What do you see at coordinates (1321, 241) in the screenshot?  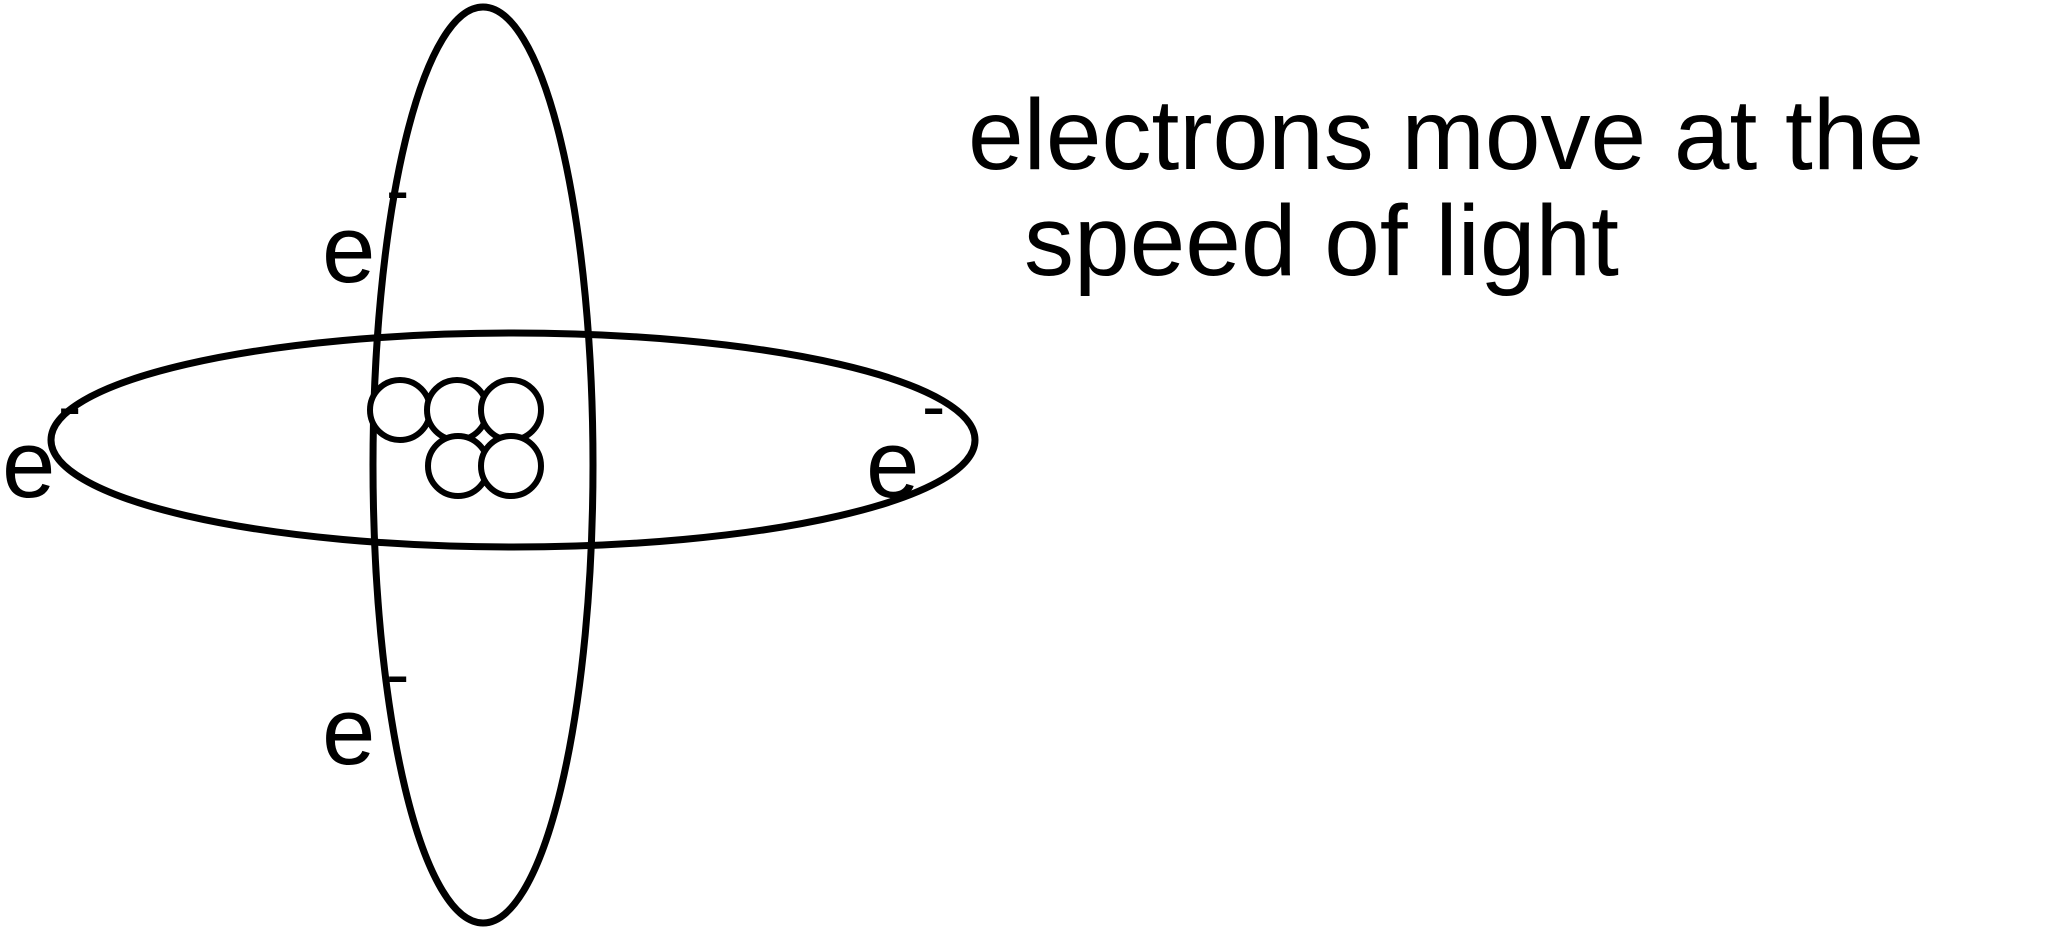 I see `caption-line-2: speed of light` at bounding box center [1321, 241].